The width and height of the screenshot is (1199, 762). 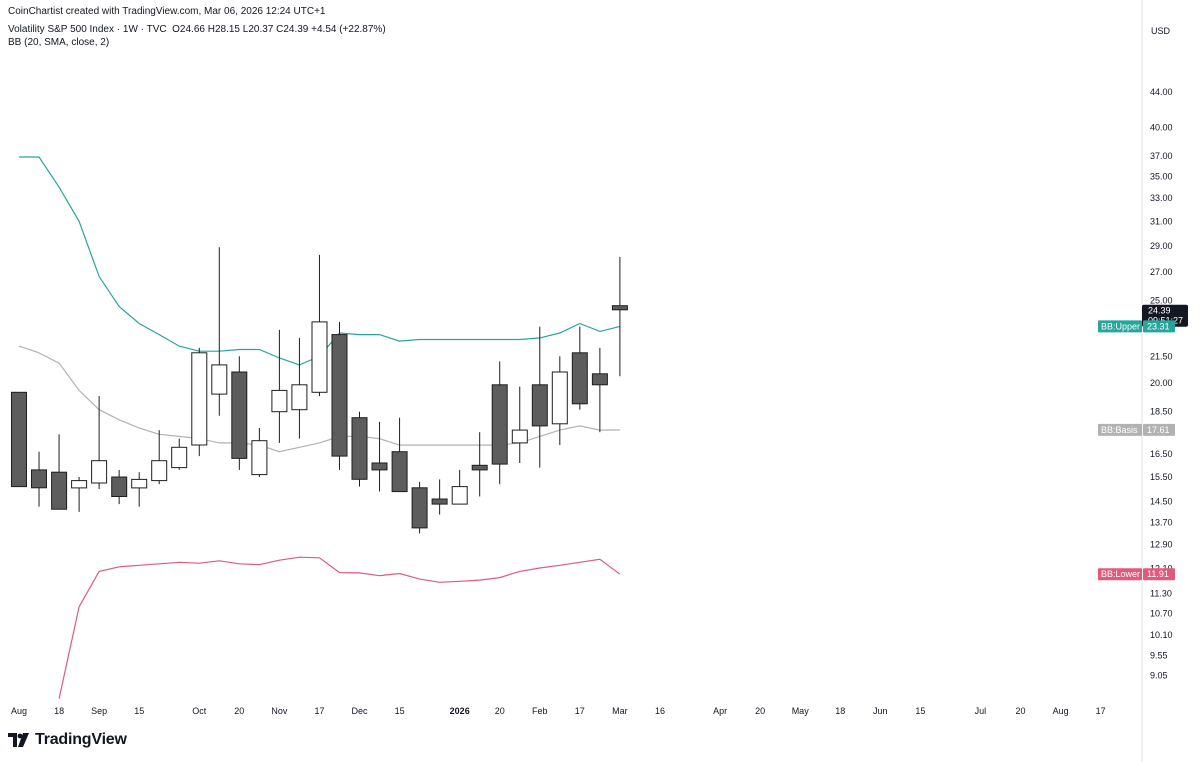 What do you see at coordinates (1161, 594) in the screenshot?
I see `price-tick-label: 11.30` at bounding box center [1161, 594].